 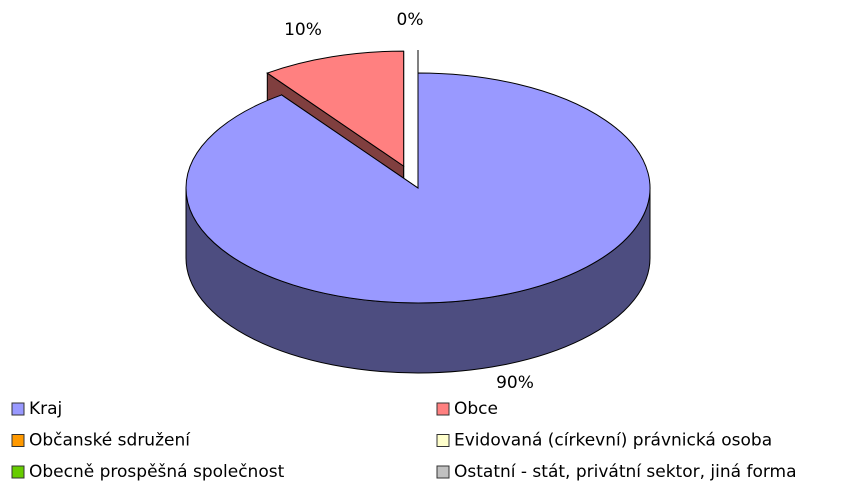 I want to click on value-label: 90%, so click(x=515, y=383).